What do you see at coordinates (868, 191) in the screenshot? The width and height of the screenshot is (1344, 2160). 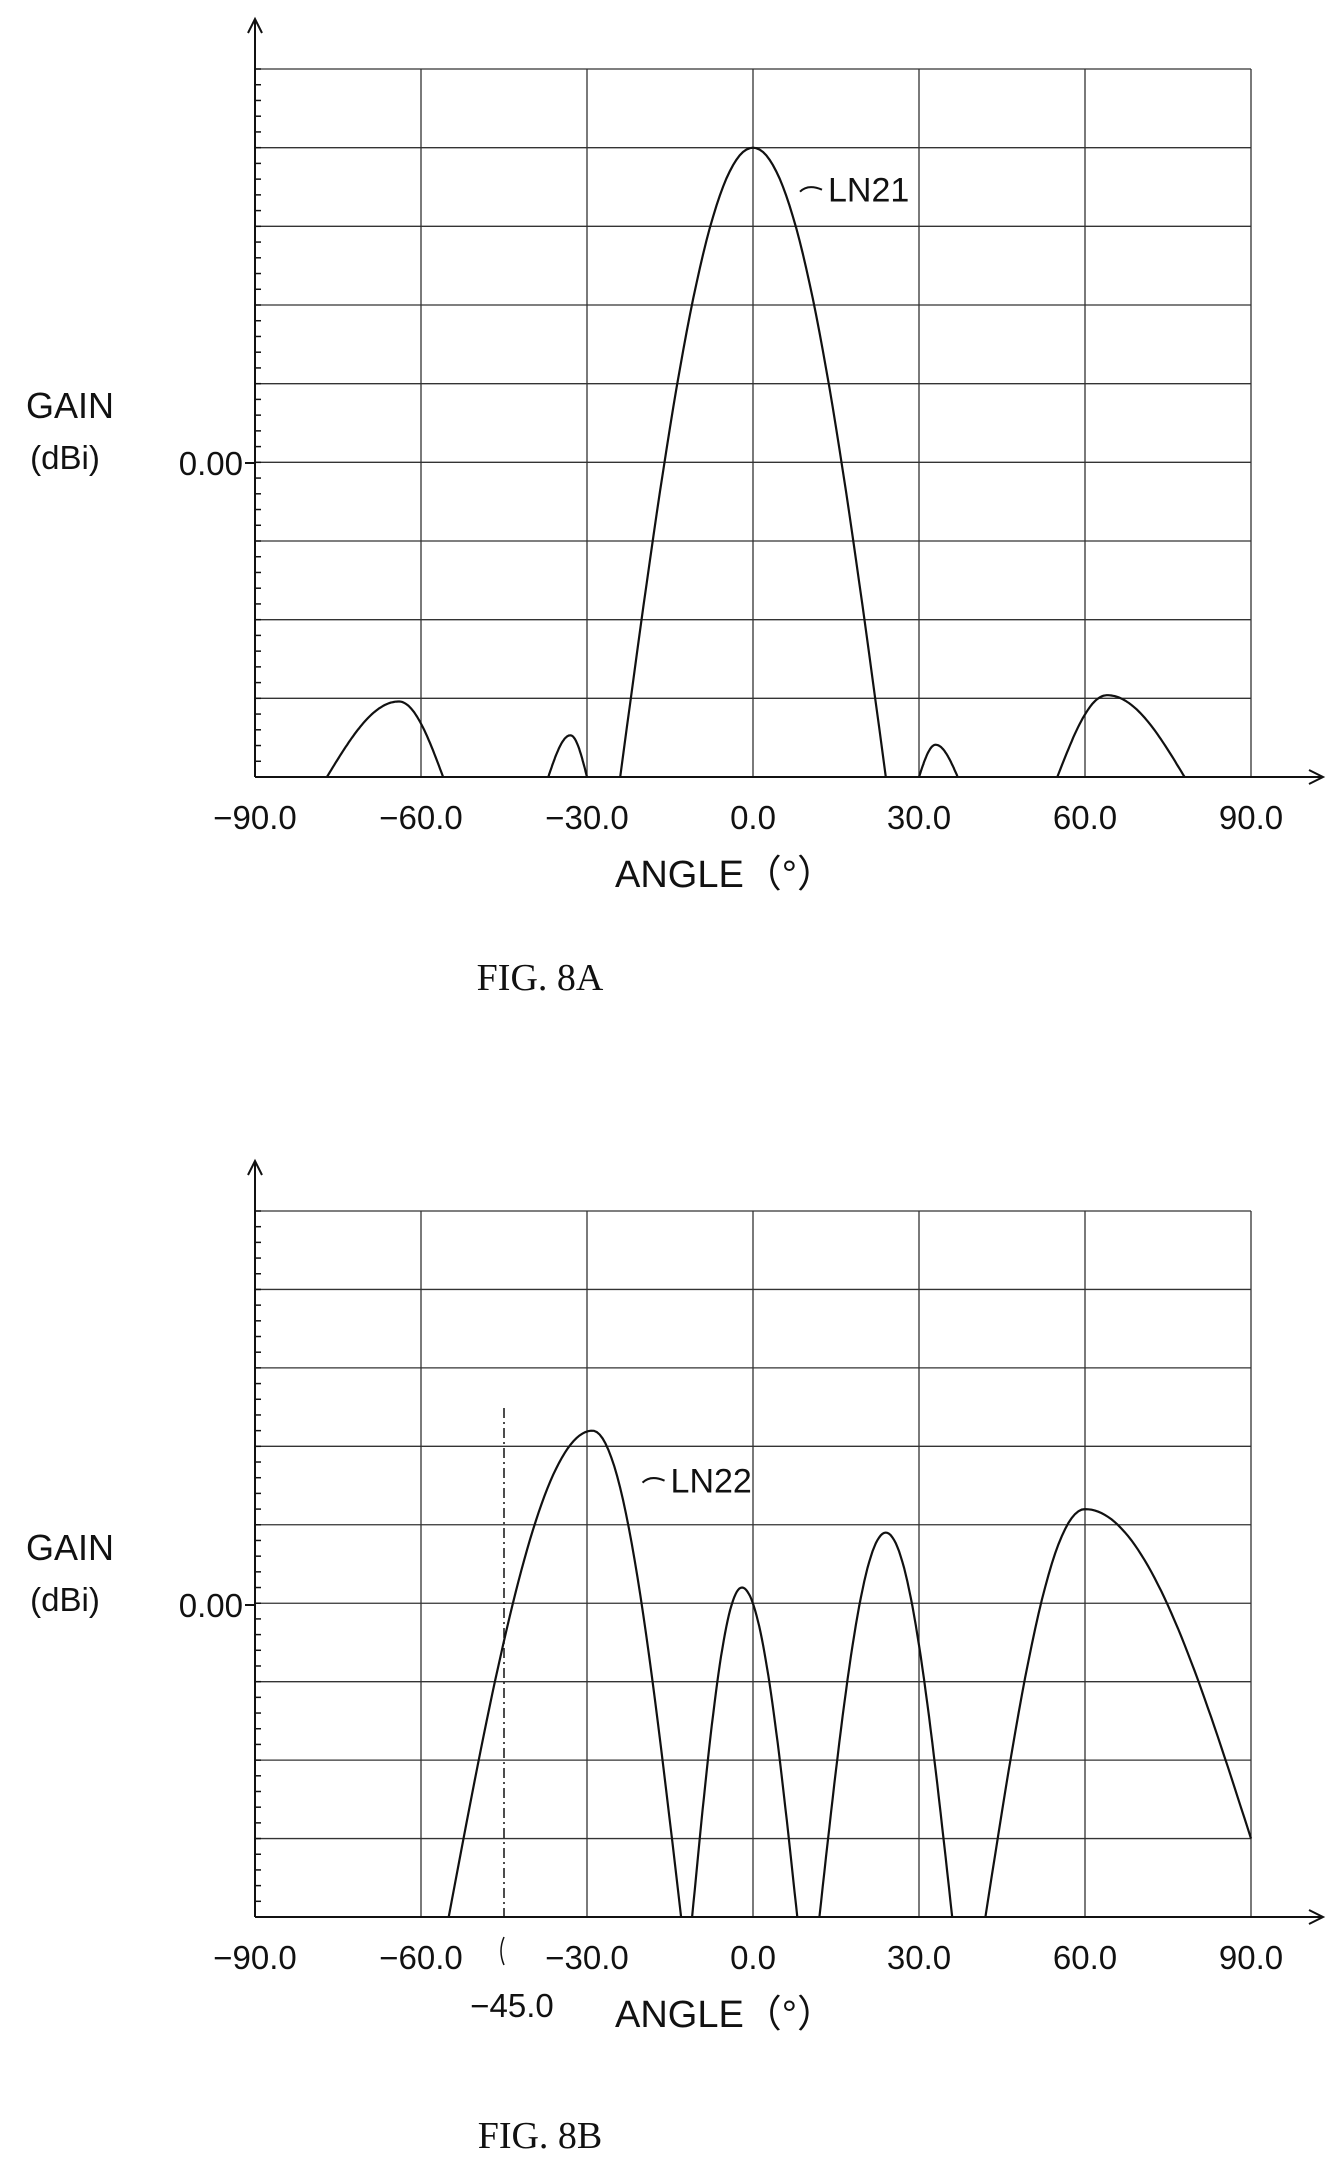 I see `series-label: LN21` at bounding box center [868, 191].